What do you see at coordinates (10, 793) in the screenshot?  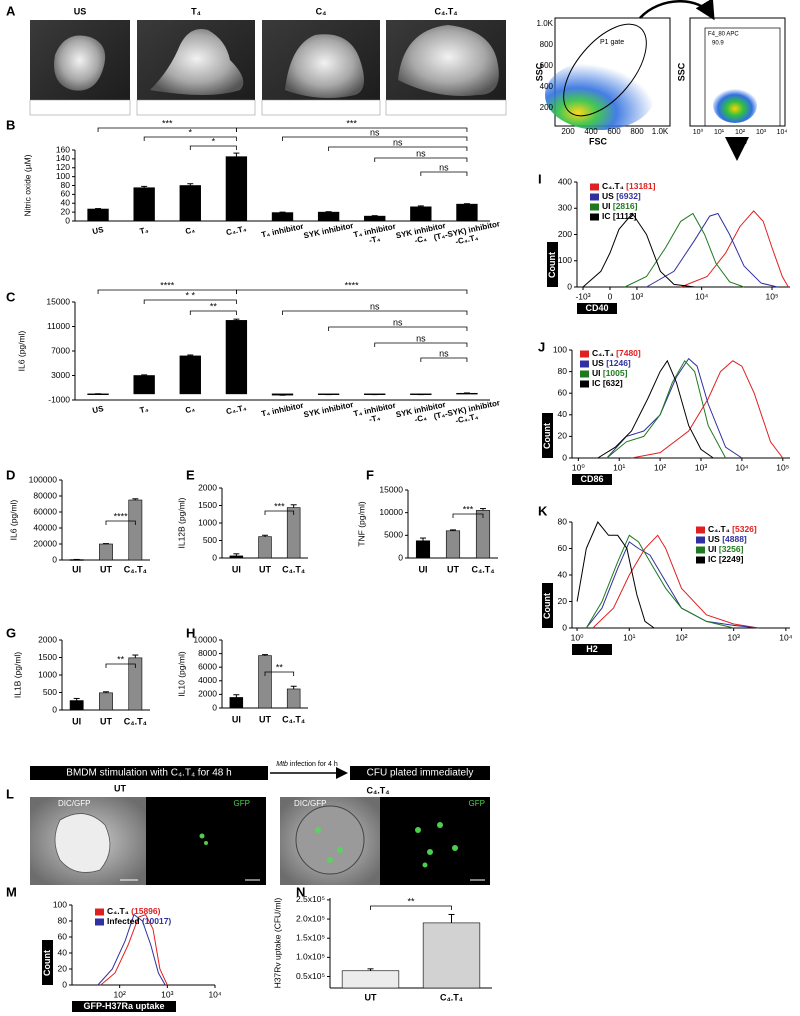 I see `panel-letter: L` at bounding box center [10, 793].